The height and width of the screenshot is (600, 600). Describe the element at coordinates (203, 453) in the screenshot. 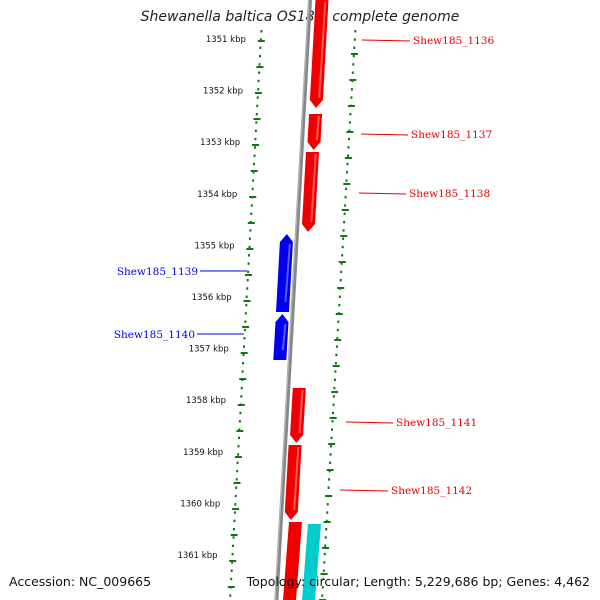

I see `tick-label: 1359 kbp` at that location.